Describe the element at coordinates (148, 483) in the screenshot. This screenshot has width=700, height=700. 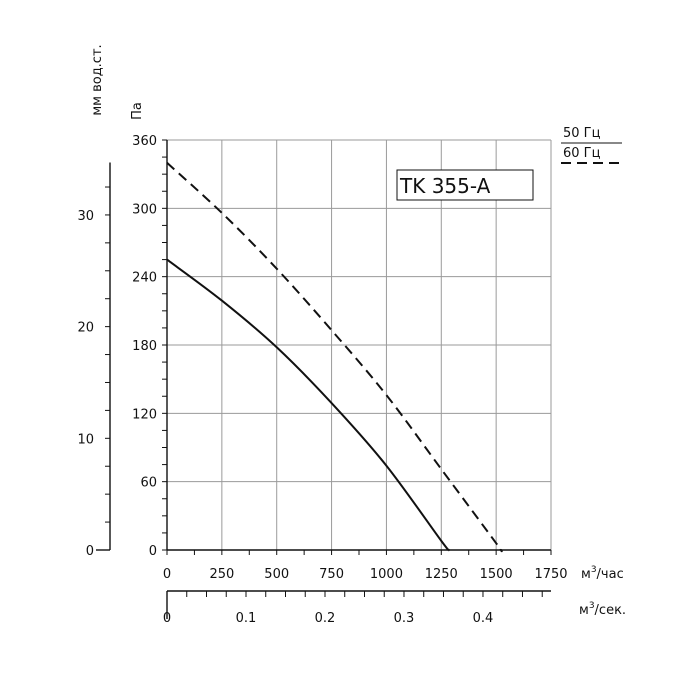
I see `y-tick-label: 60` at that location.